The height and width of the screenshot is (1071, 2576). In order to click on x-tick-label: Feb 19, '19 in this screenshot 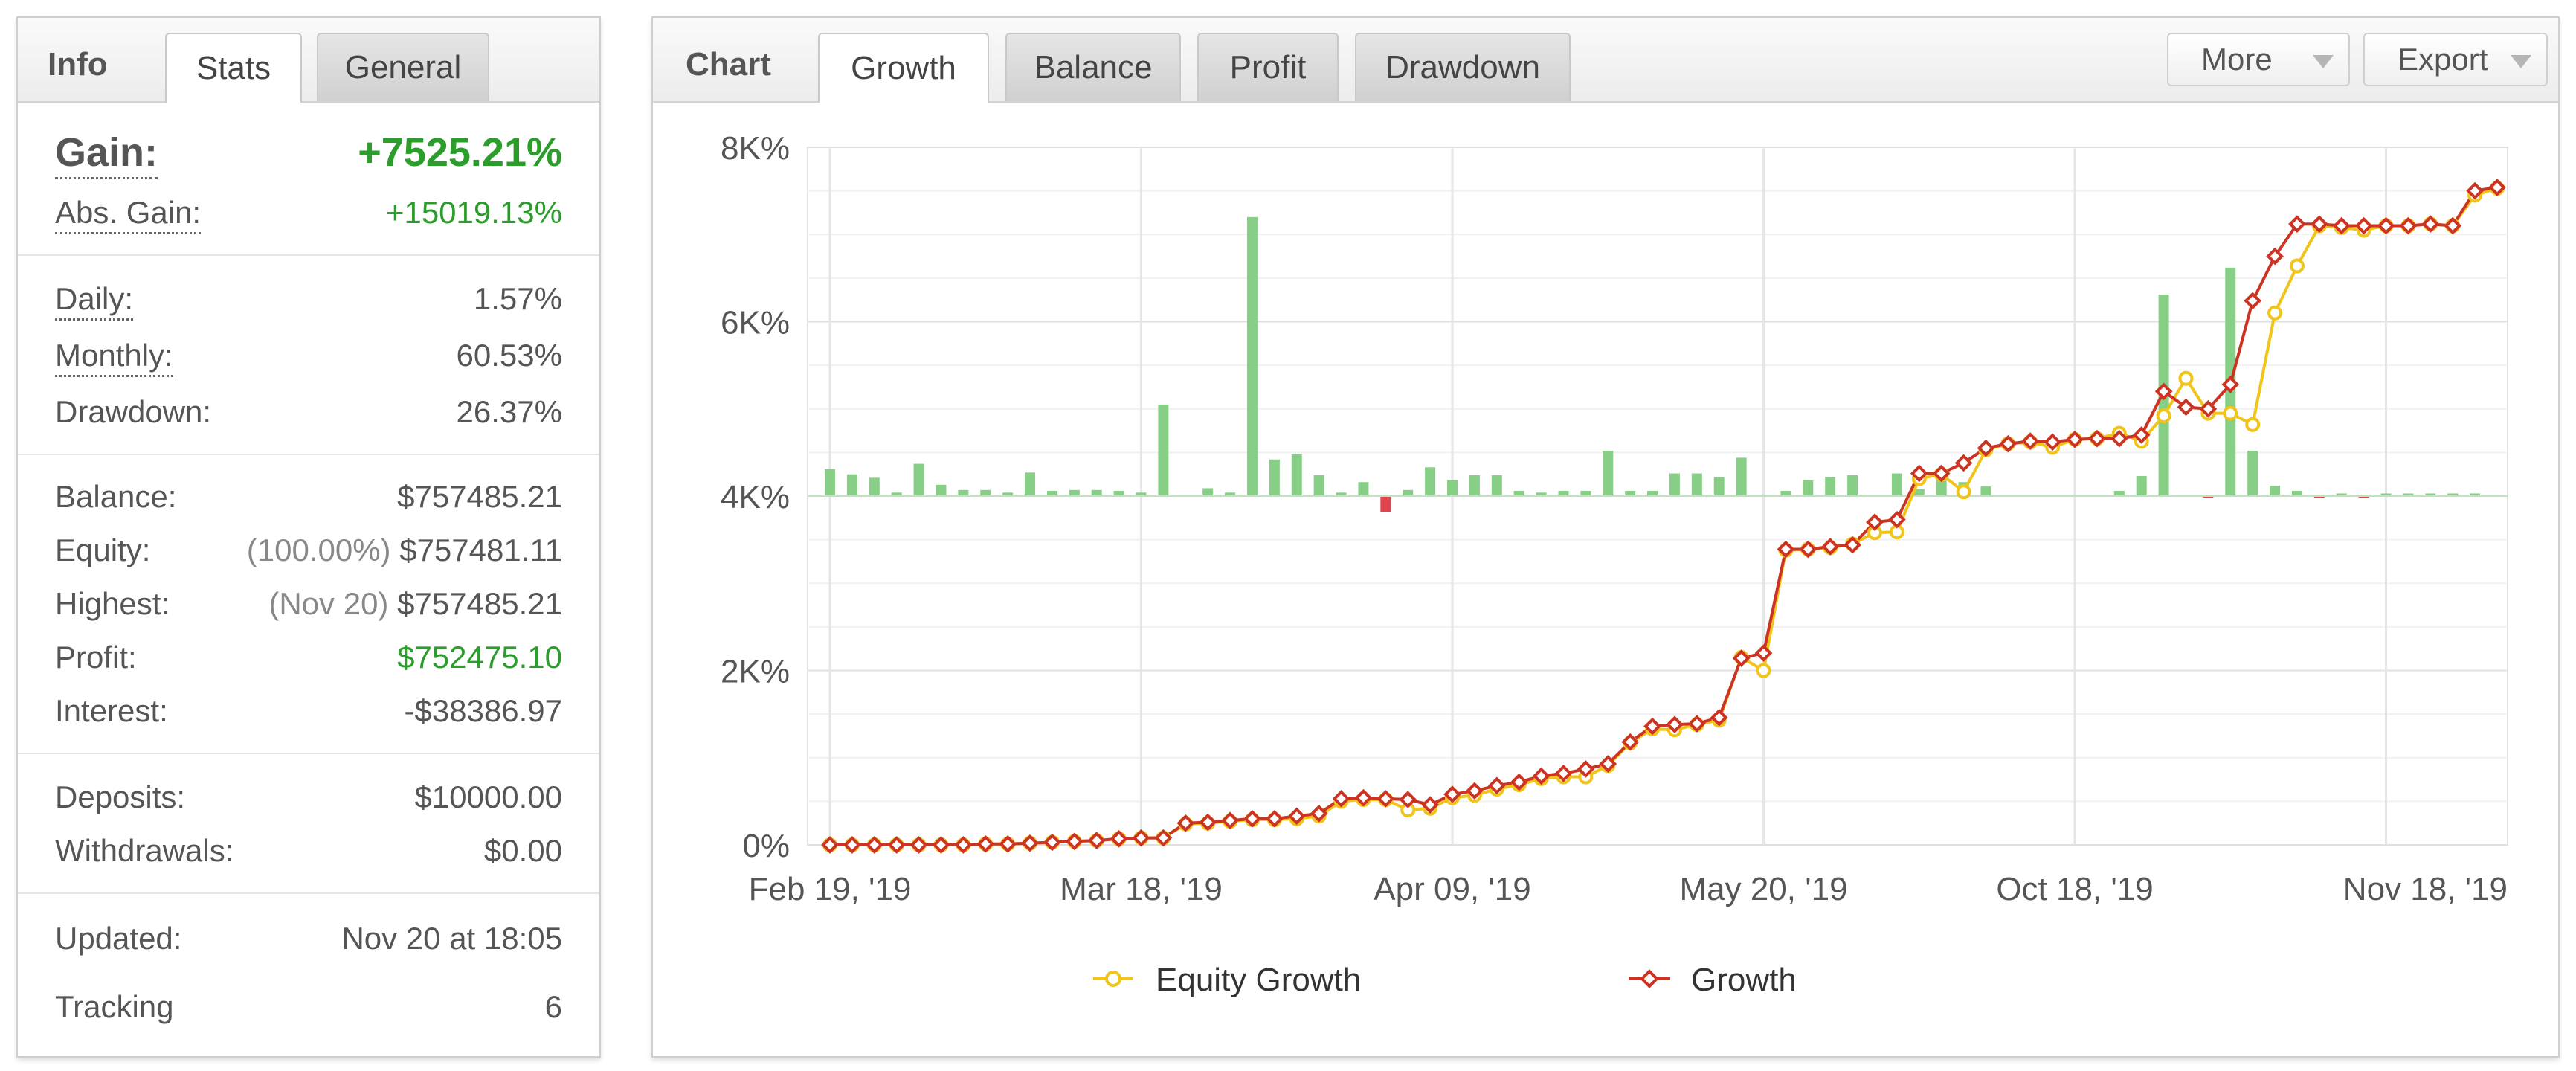, I will do `click(830, 889)`.